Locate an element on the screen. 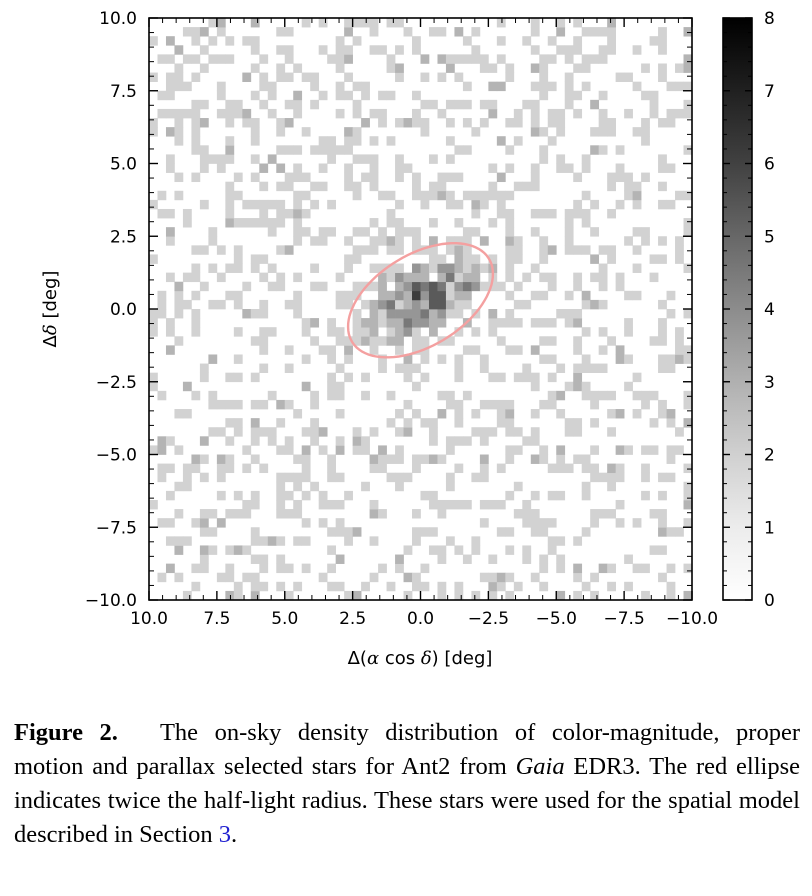 This screenshot has width=812, height=896. y-tick-label: −5.0 is located at coordinates (116, 456).